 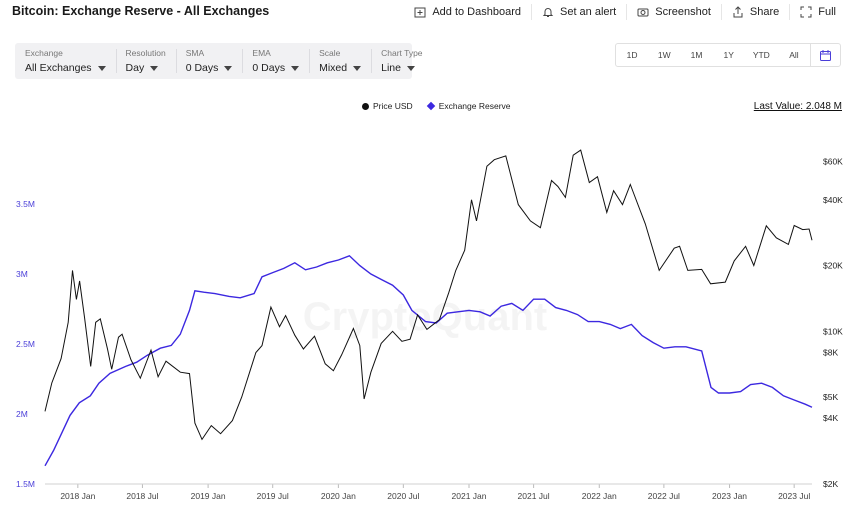 I want to click on resolution-select-label: Resolution, so click(x=145, y=53).